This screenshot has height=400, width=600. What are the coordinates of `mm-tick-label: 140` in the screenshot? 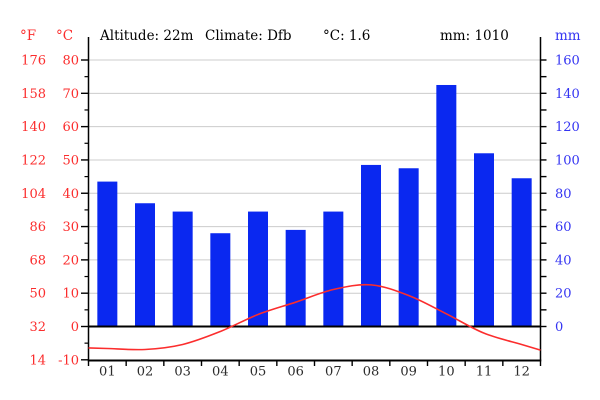 It's located at (567, 94).